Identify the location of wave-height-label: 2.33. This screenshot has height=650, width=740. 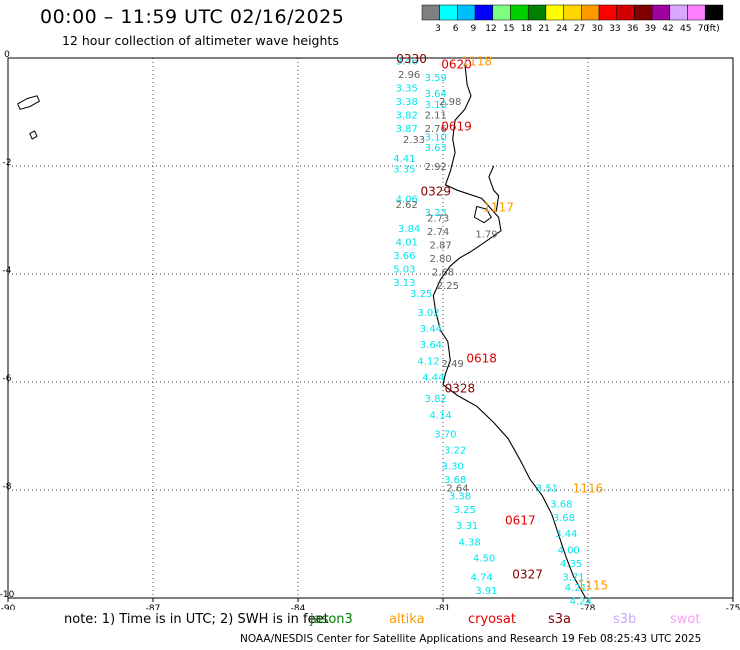
(414, 140).